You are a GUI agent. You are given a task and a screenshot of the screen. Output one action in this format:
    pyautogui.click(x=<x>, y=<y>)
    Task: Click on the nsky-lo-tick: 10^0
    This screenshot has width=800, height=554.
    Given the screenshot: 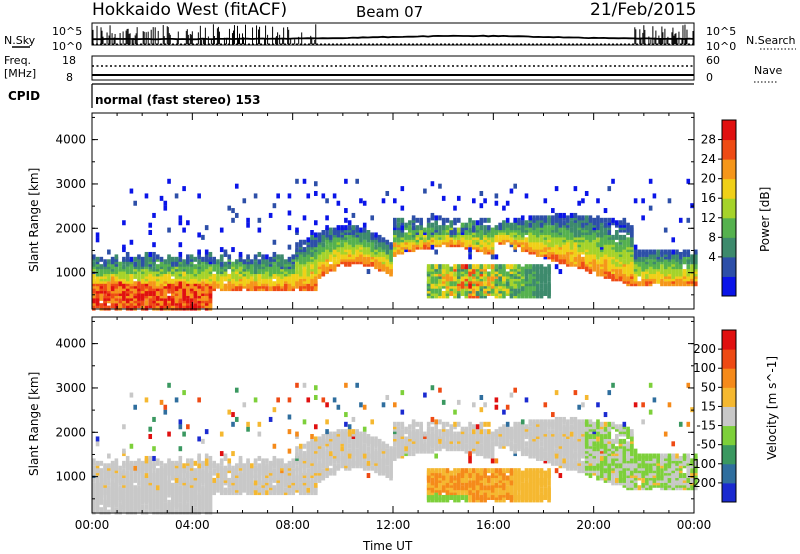 What is the action you would take?
    pyautogui.click(x=67, y=46)
    